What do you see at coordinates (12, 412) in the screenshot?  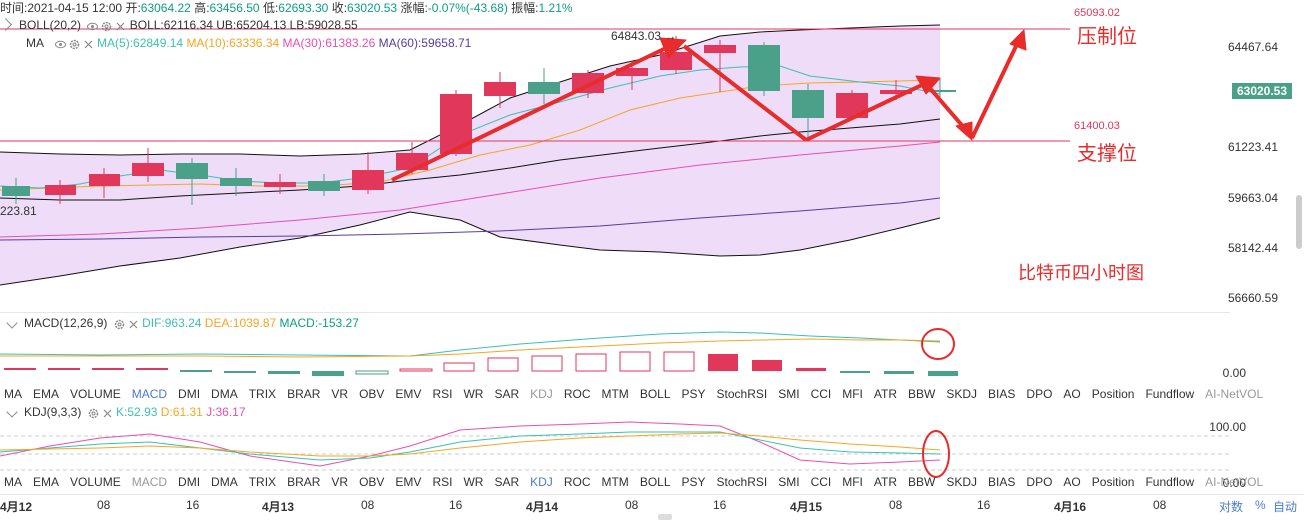 I see `chevron-down-icon` at bounding box center [12, 412].